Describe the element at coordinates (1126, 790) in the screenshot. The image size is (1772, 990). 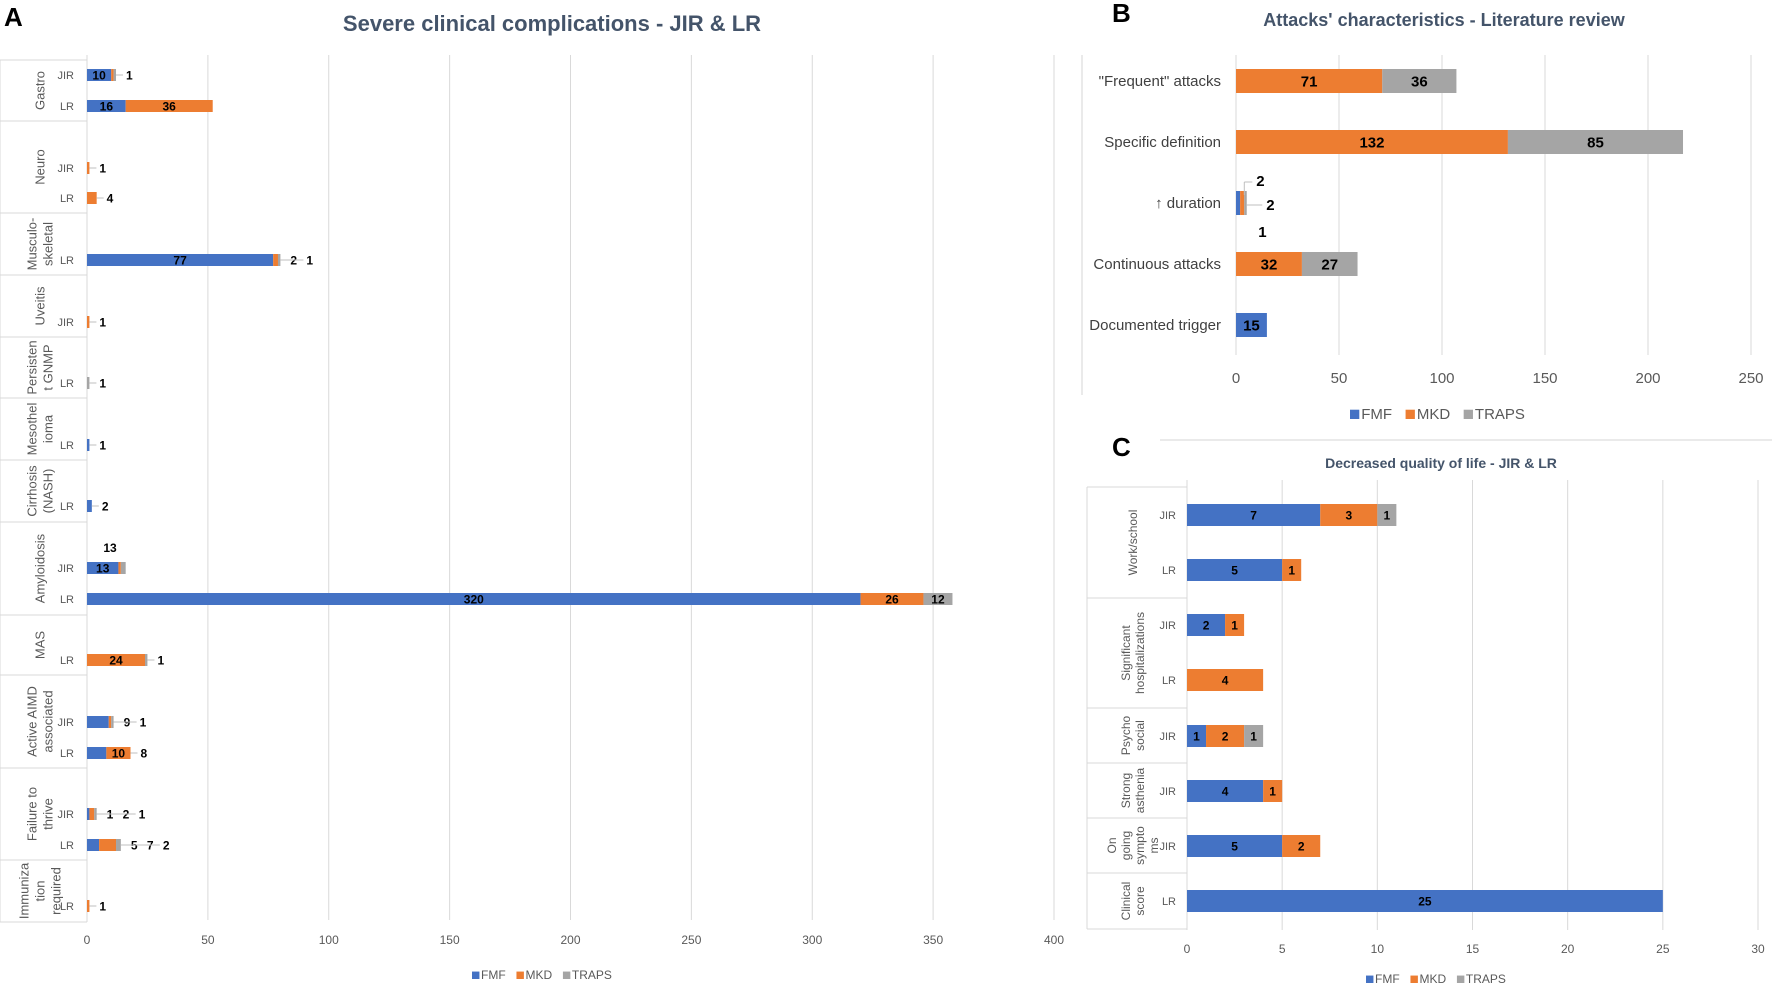
I see `chart-c-group-label: Strong` at that location.